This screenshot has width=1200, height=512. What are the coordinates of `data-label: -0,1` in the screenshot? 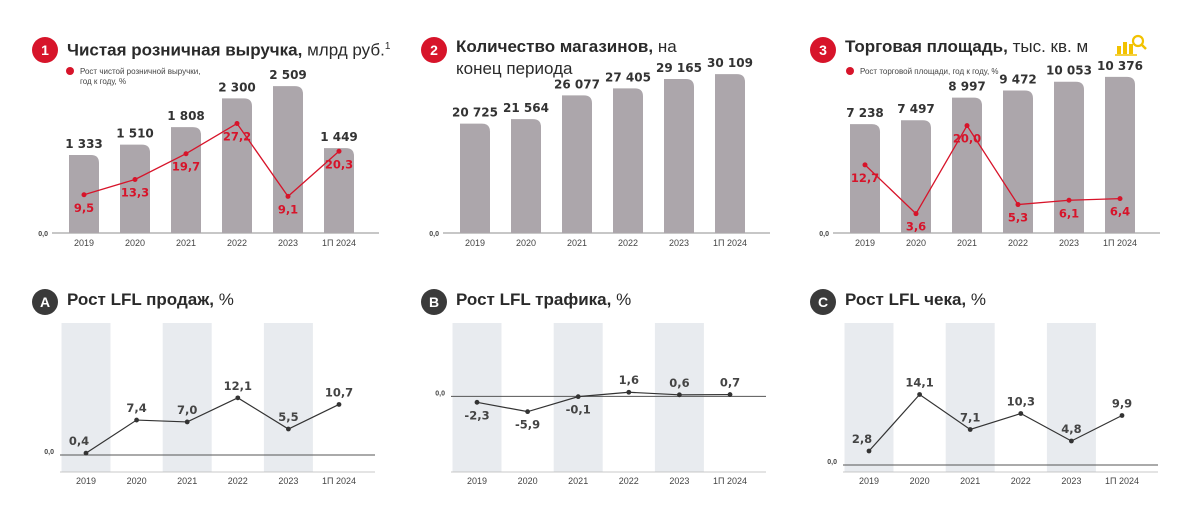 It's located at (578, 410).